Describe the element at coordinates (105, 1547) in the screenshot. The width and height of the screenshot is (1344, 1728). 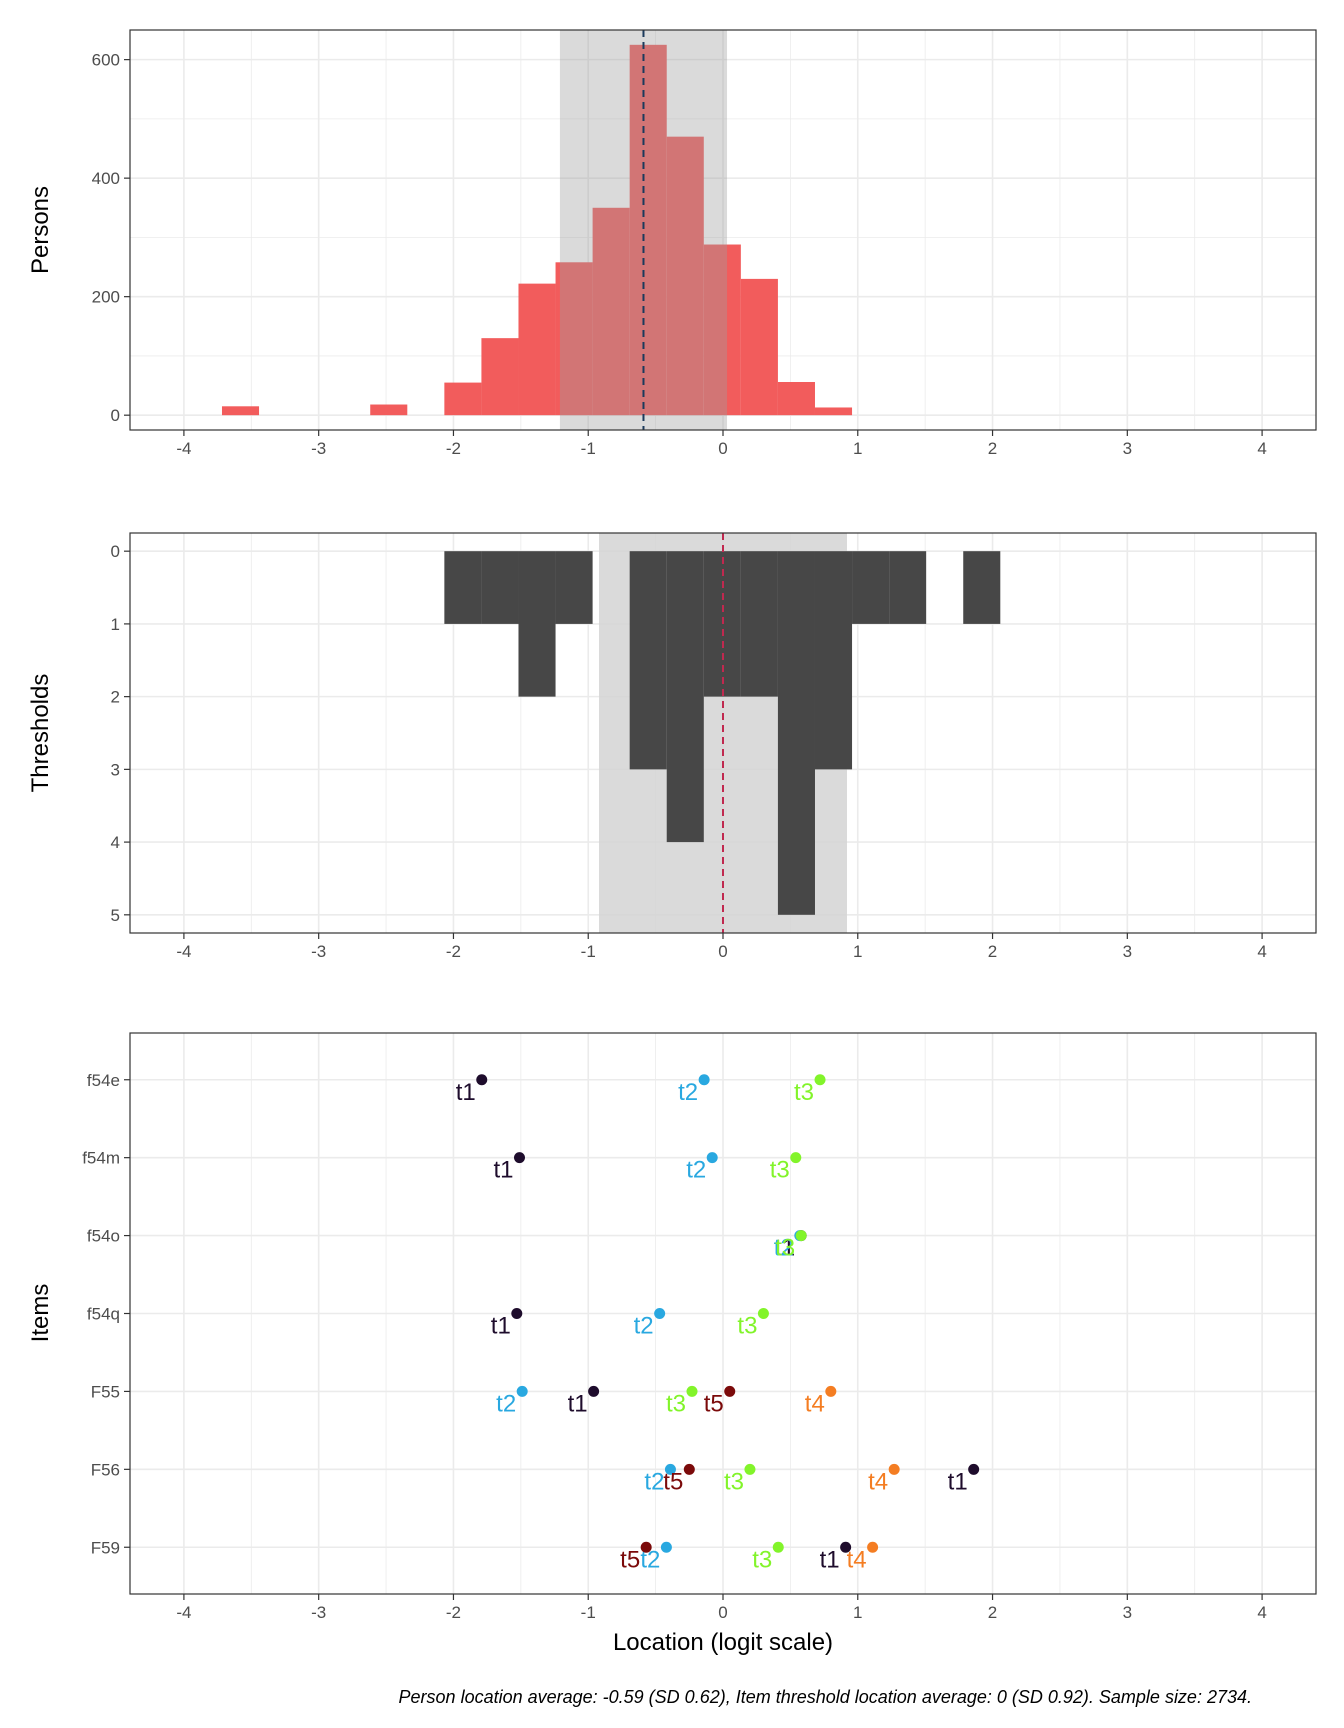
I see `y-tick-label: F59` at that location.